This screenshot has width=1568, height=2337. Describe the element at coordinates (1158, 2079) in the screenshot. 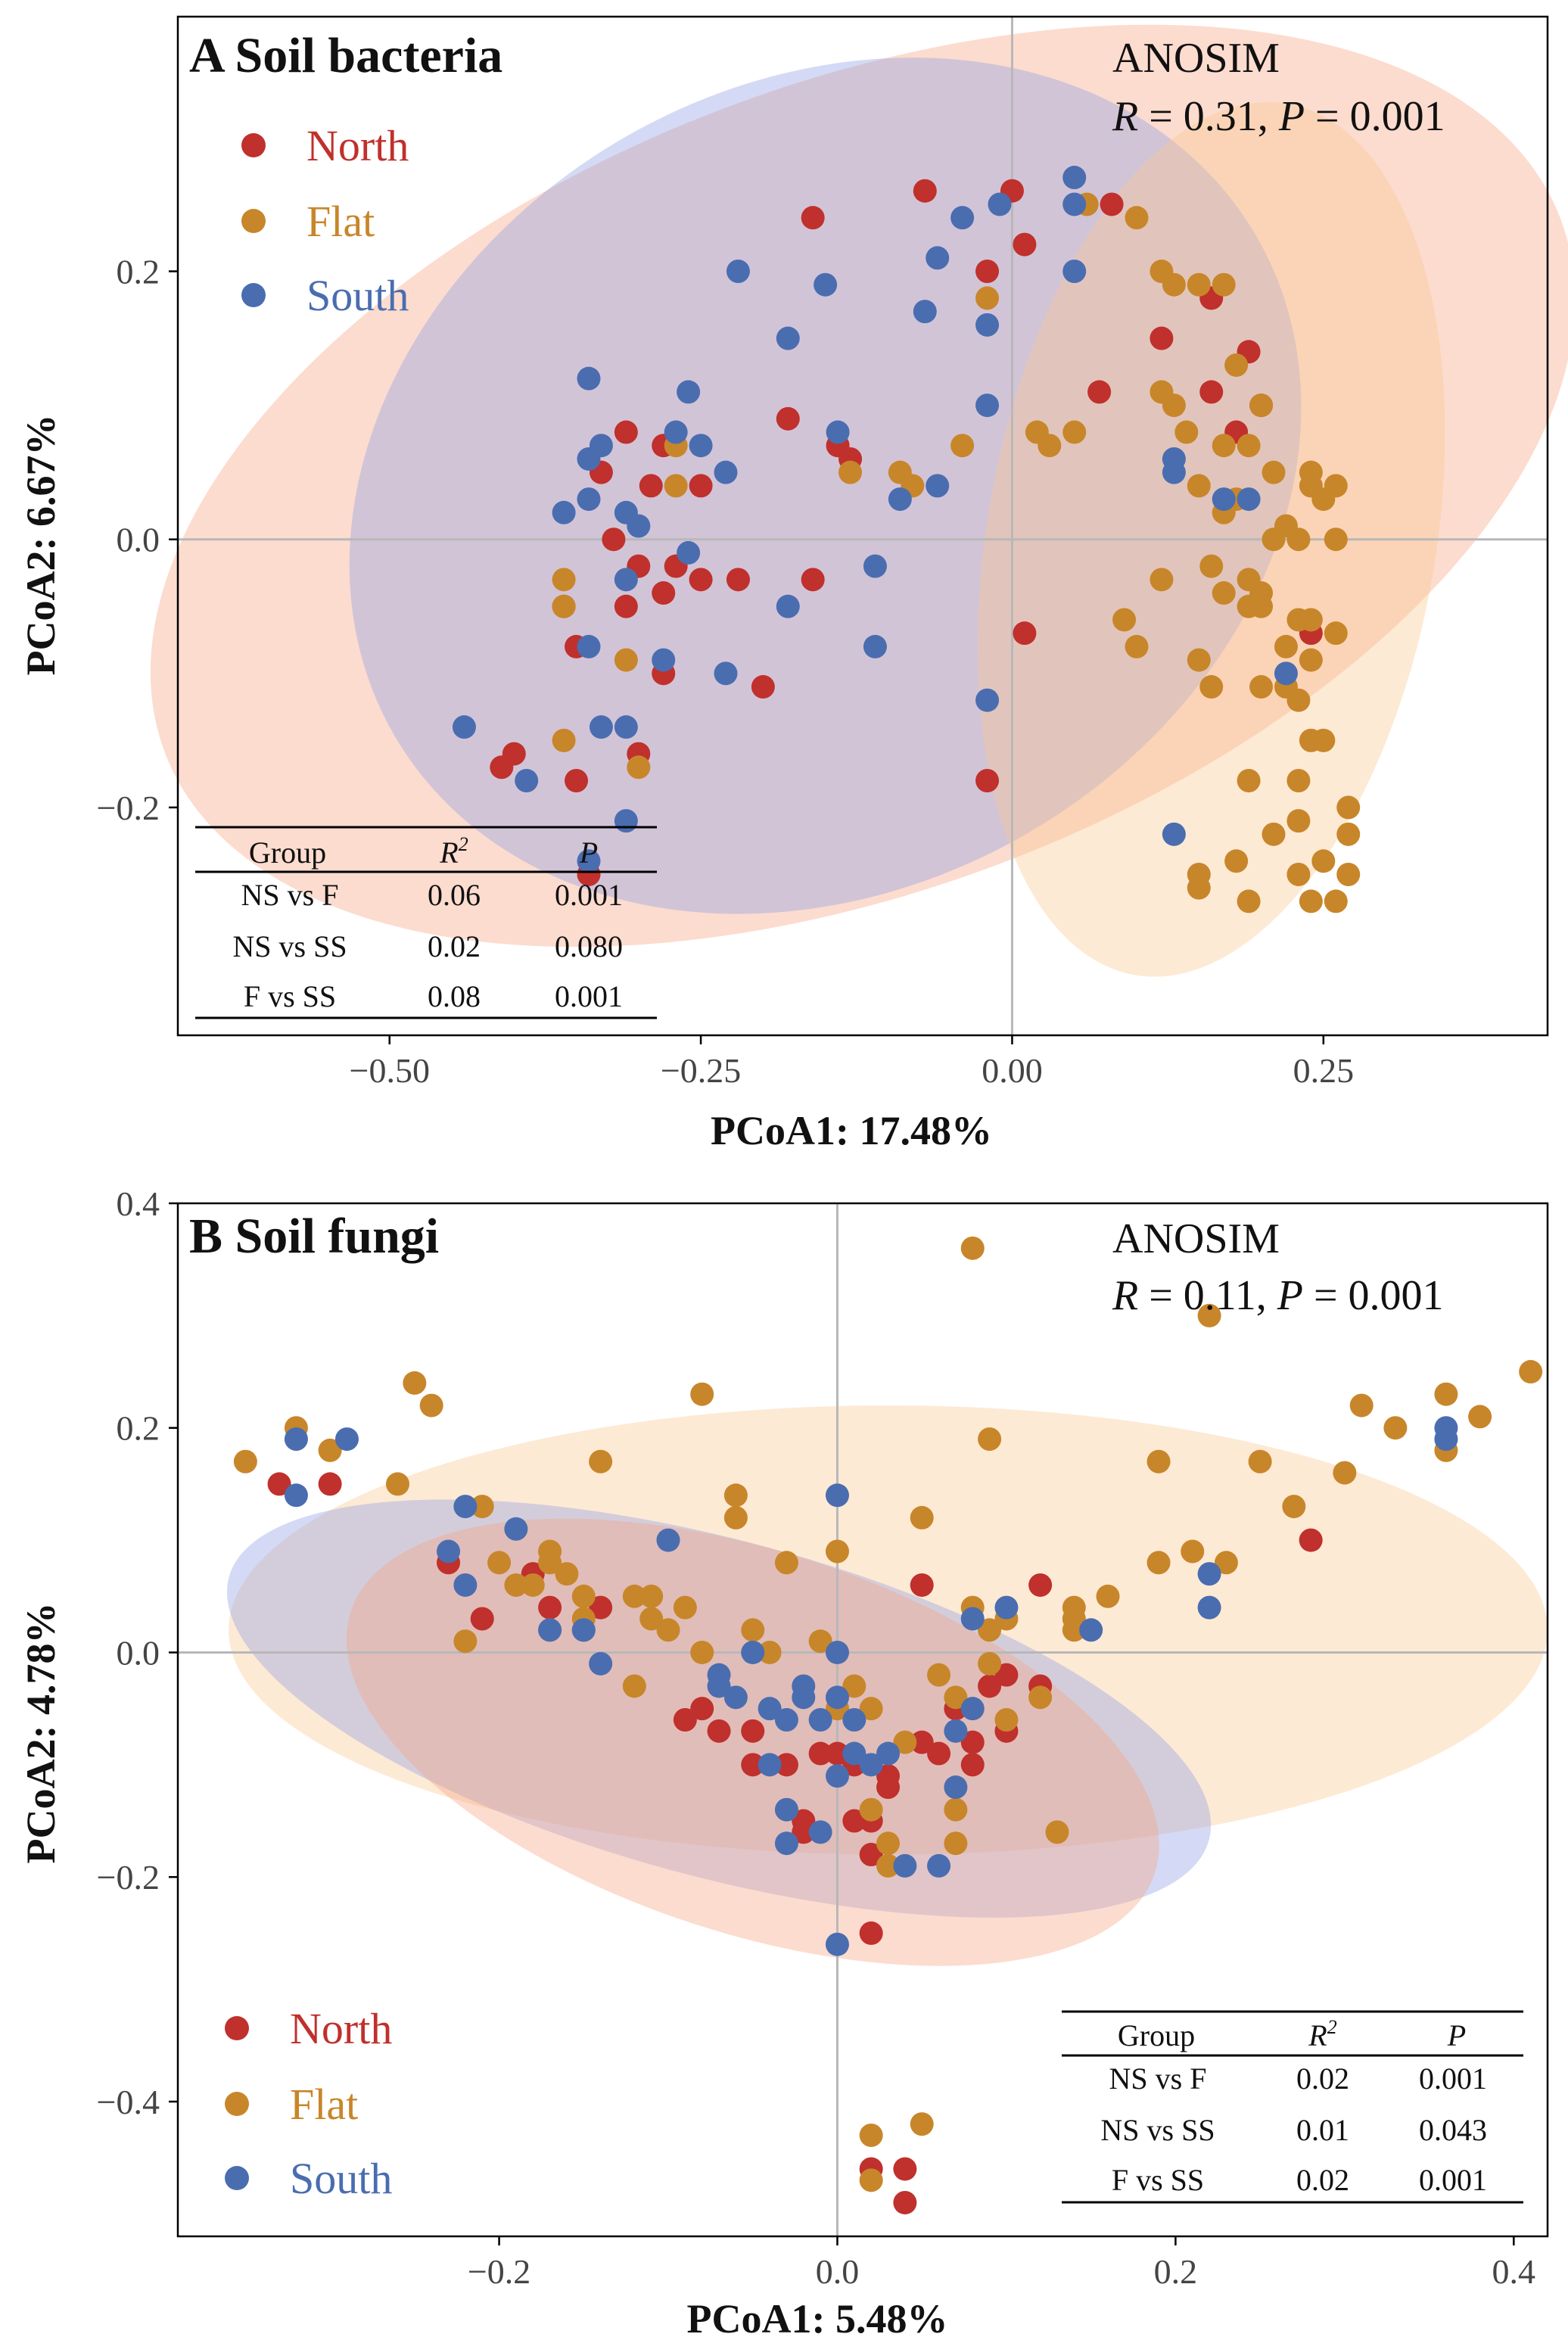

I see `table-row-label: NS vs F` at that location.